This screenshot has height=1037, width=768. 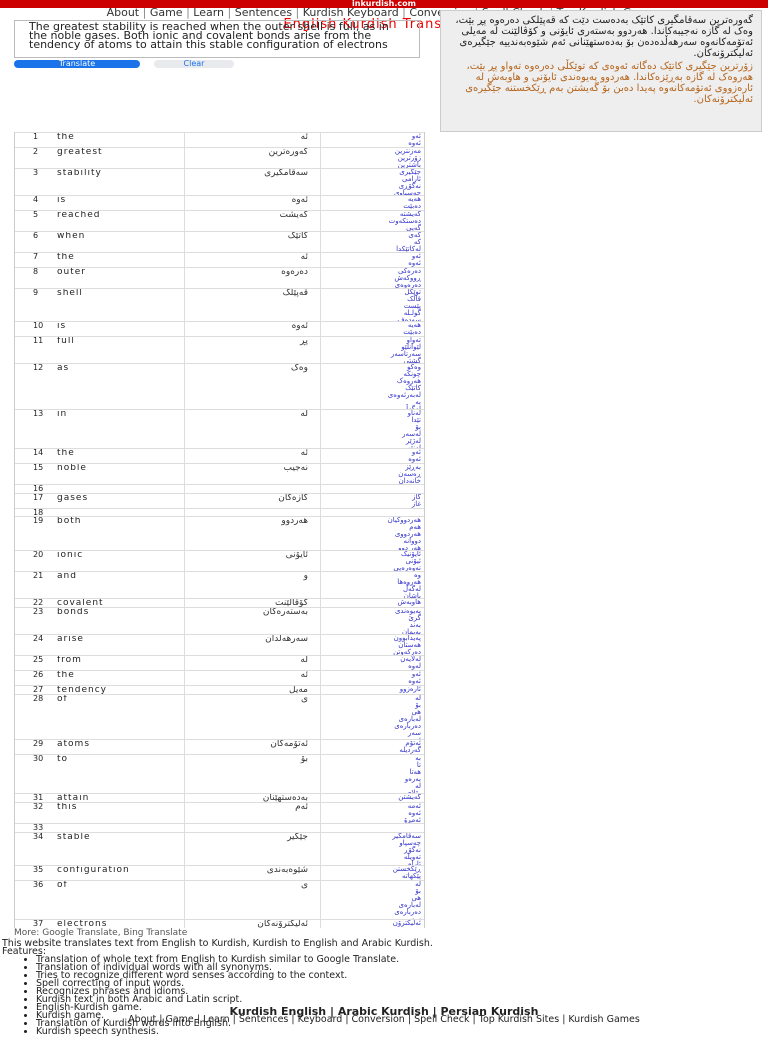 I want to click on alternative-link: گرێ, so click(x=414, y=617).